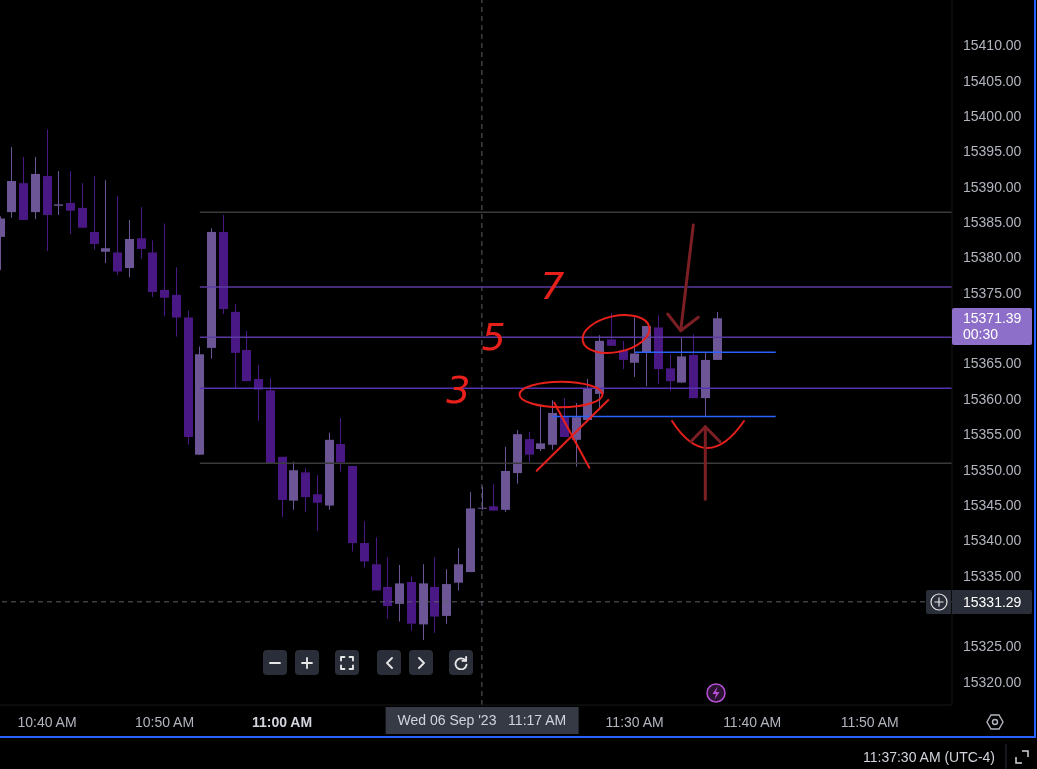 The width and height of the screenshot is (1037, 769). I want to click on y-tick-label: 15375.00, so click(992, 292).